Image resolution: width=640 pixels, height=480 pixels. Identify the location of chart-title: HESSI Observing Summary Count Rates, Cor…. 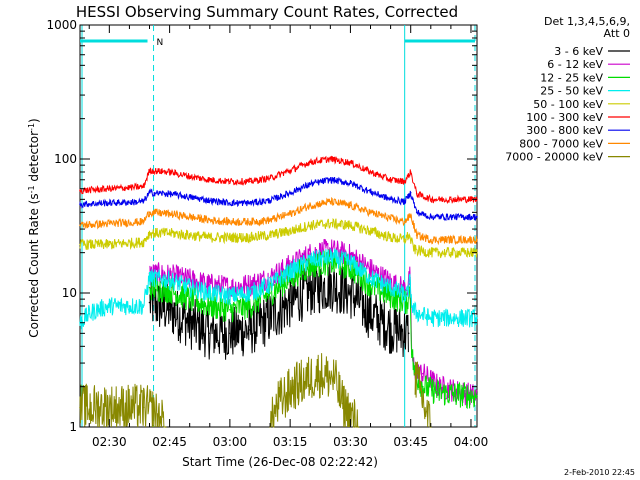
(267, 12).